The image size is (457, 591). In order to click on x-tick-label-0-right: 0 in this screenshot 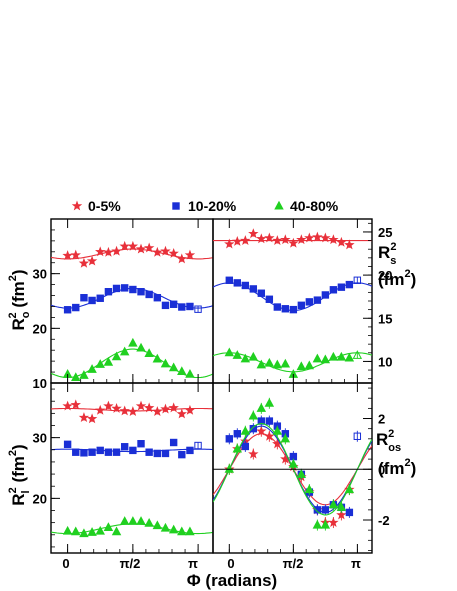, I will do `click(230, 563)`.